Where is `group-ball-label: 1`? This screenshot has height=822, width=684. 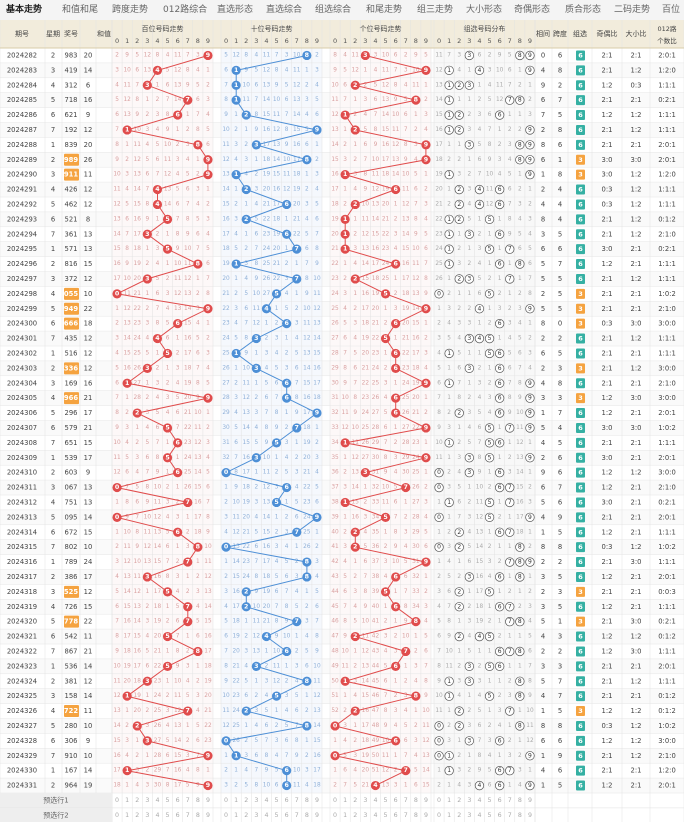
group-ball-label: 1 is located at coordinates (449, 249).